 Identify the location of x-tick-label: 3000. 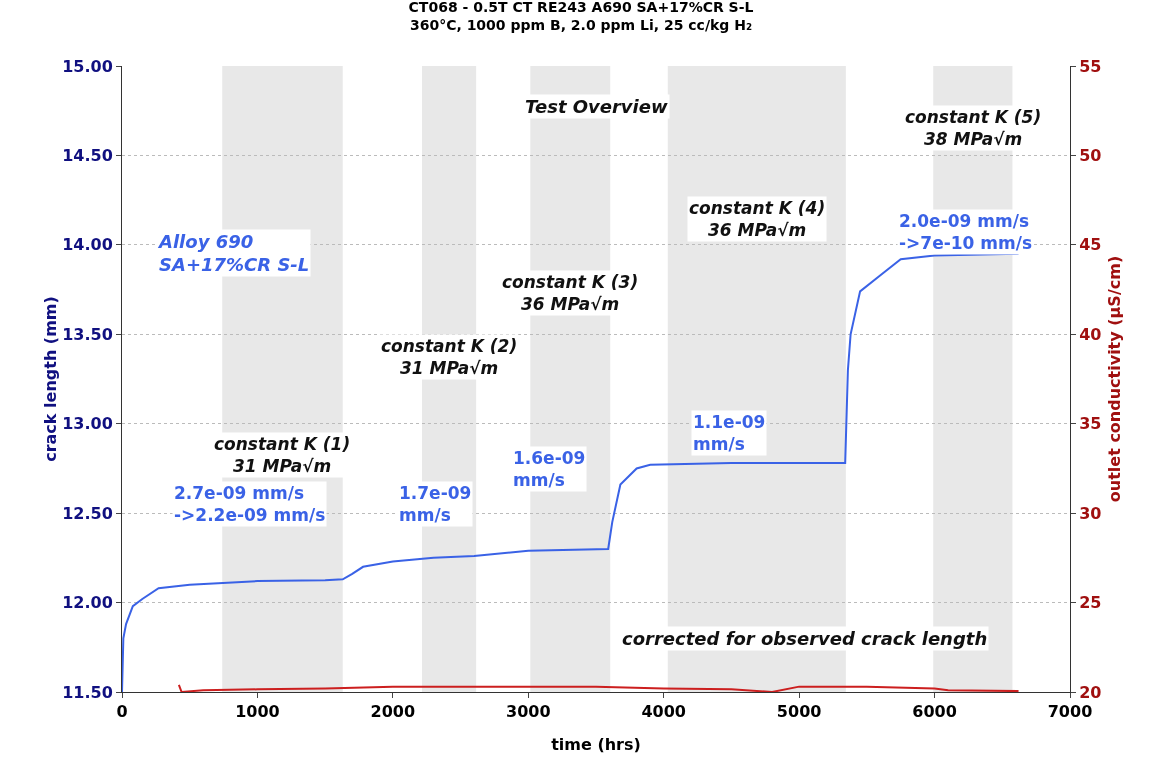
(528, 712).